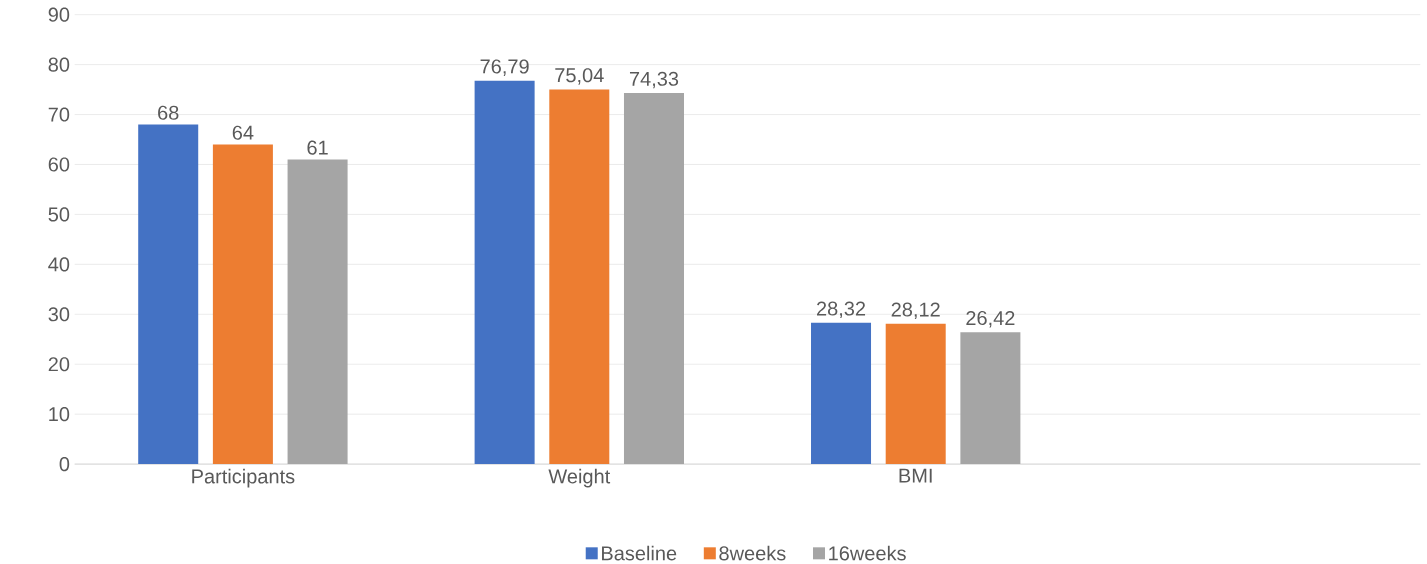 This screenshot has width=1427, height=564. What do you see at coordinates (243, 132) in the screenshot?
I see `data-label: 64` at bounding box center [243, 132].